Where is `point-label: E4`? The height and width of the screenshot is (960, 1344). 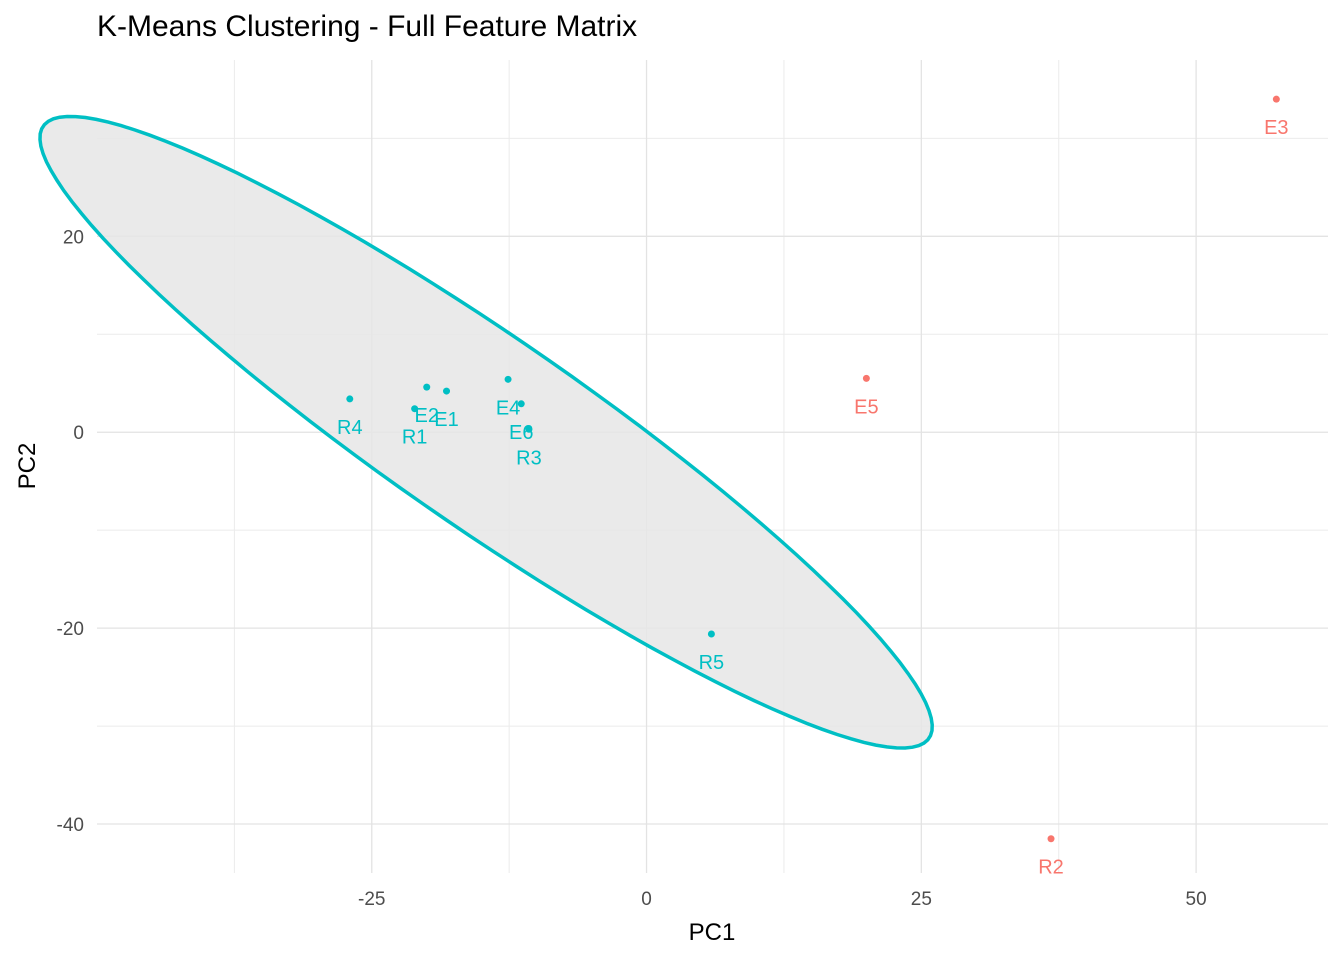 point-label: E4 is located at coordinates (508, 408).